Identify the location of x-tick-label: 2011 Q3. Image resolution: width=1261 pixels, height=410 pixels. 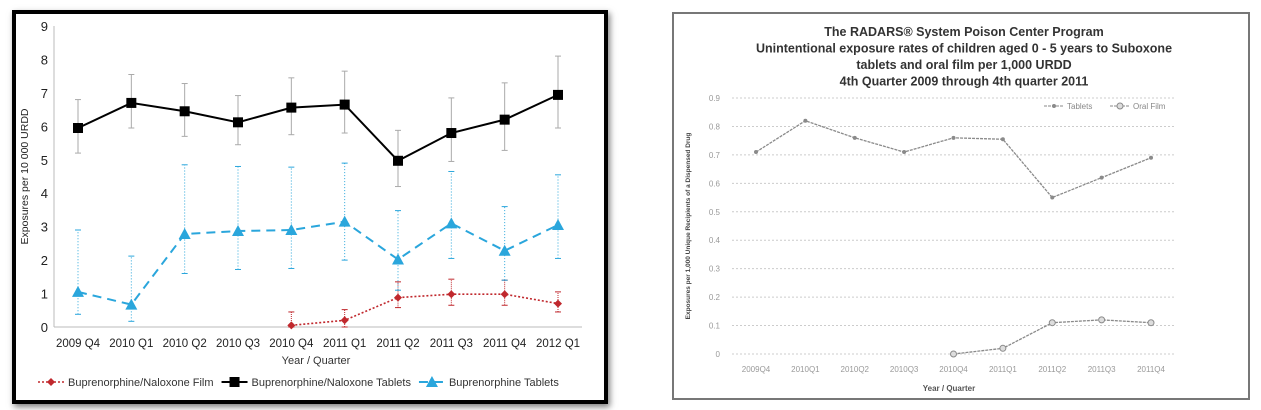
(451, 344).